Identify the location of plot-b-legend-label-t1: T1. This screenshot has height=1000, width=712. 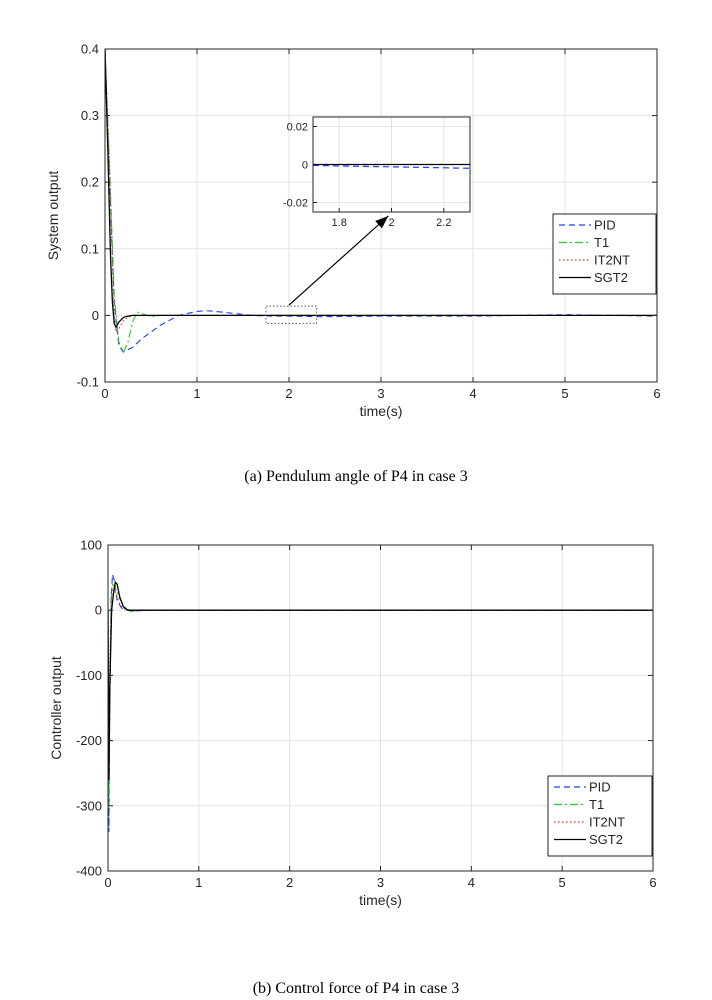
(596, 804).